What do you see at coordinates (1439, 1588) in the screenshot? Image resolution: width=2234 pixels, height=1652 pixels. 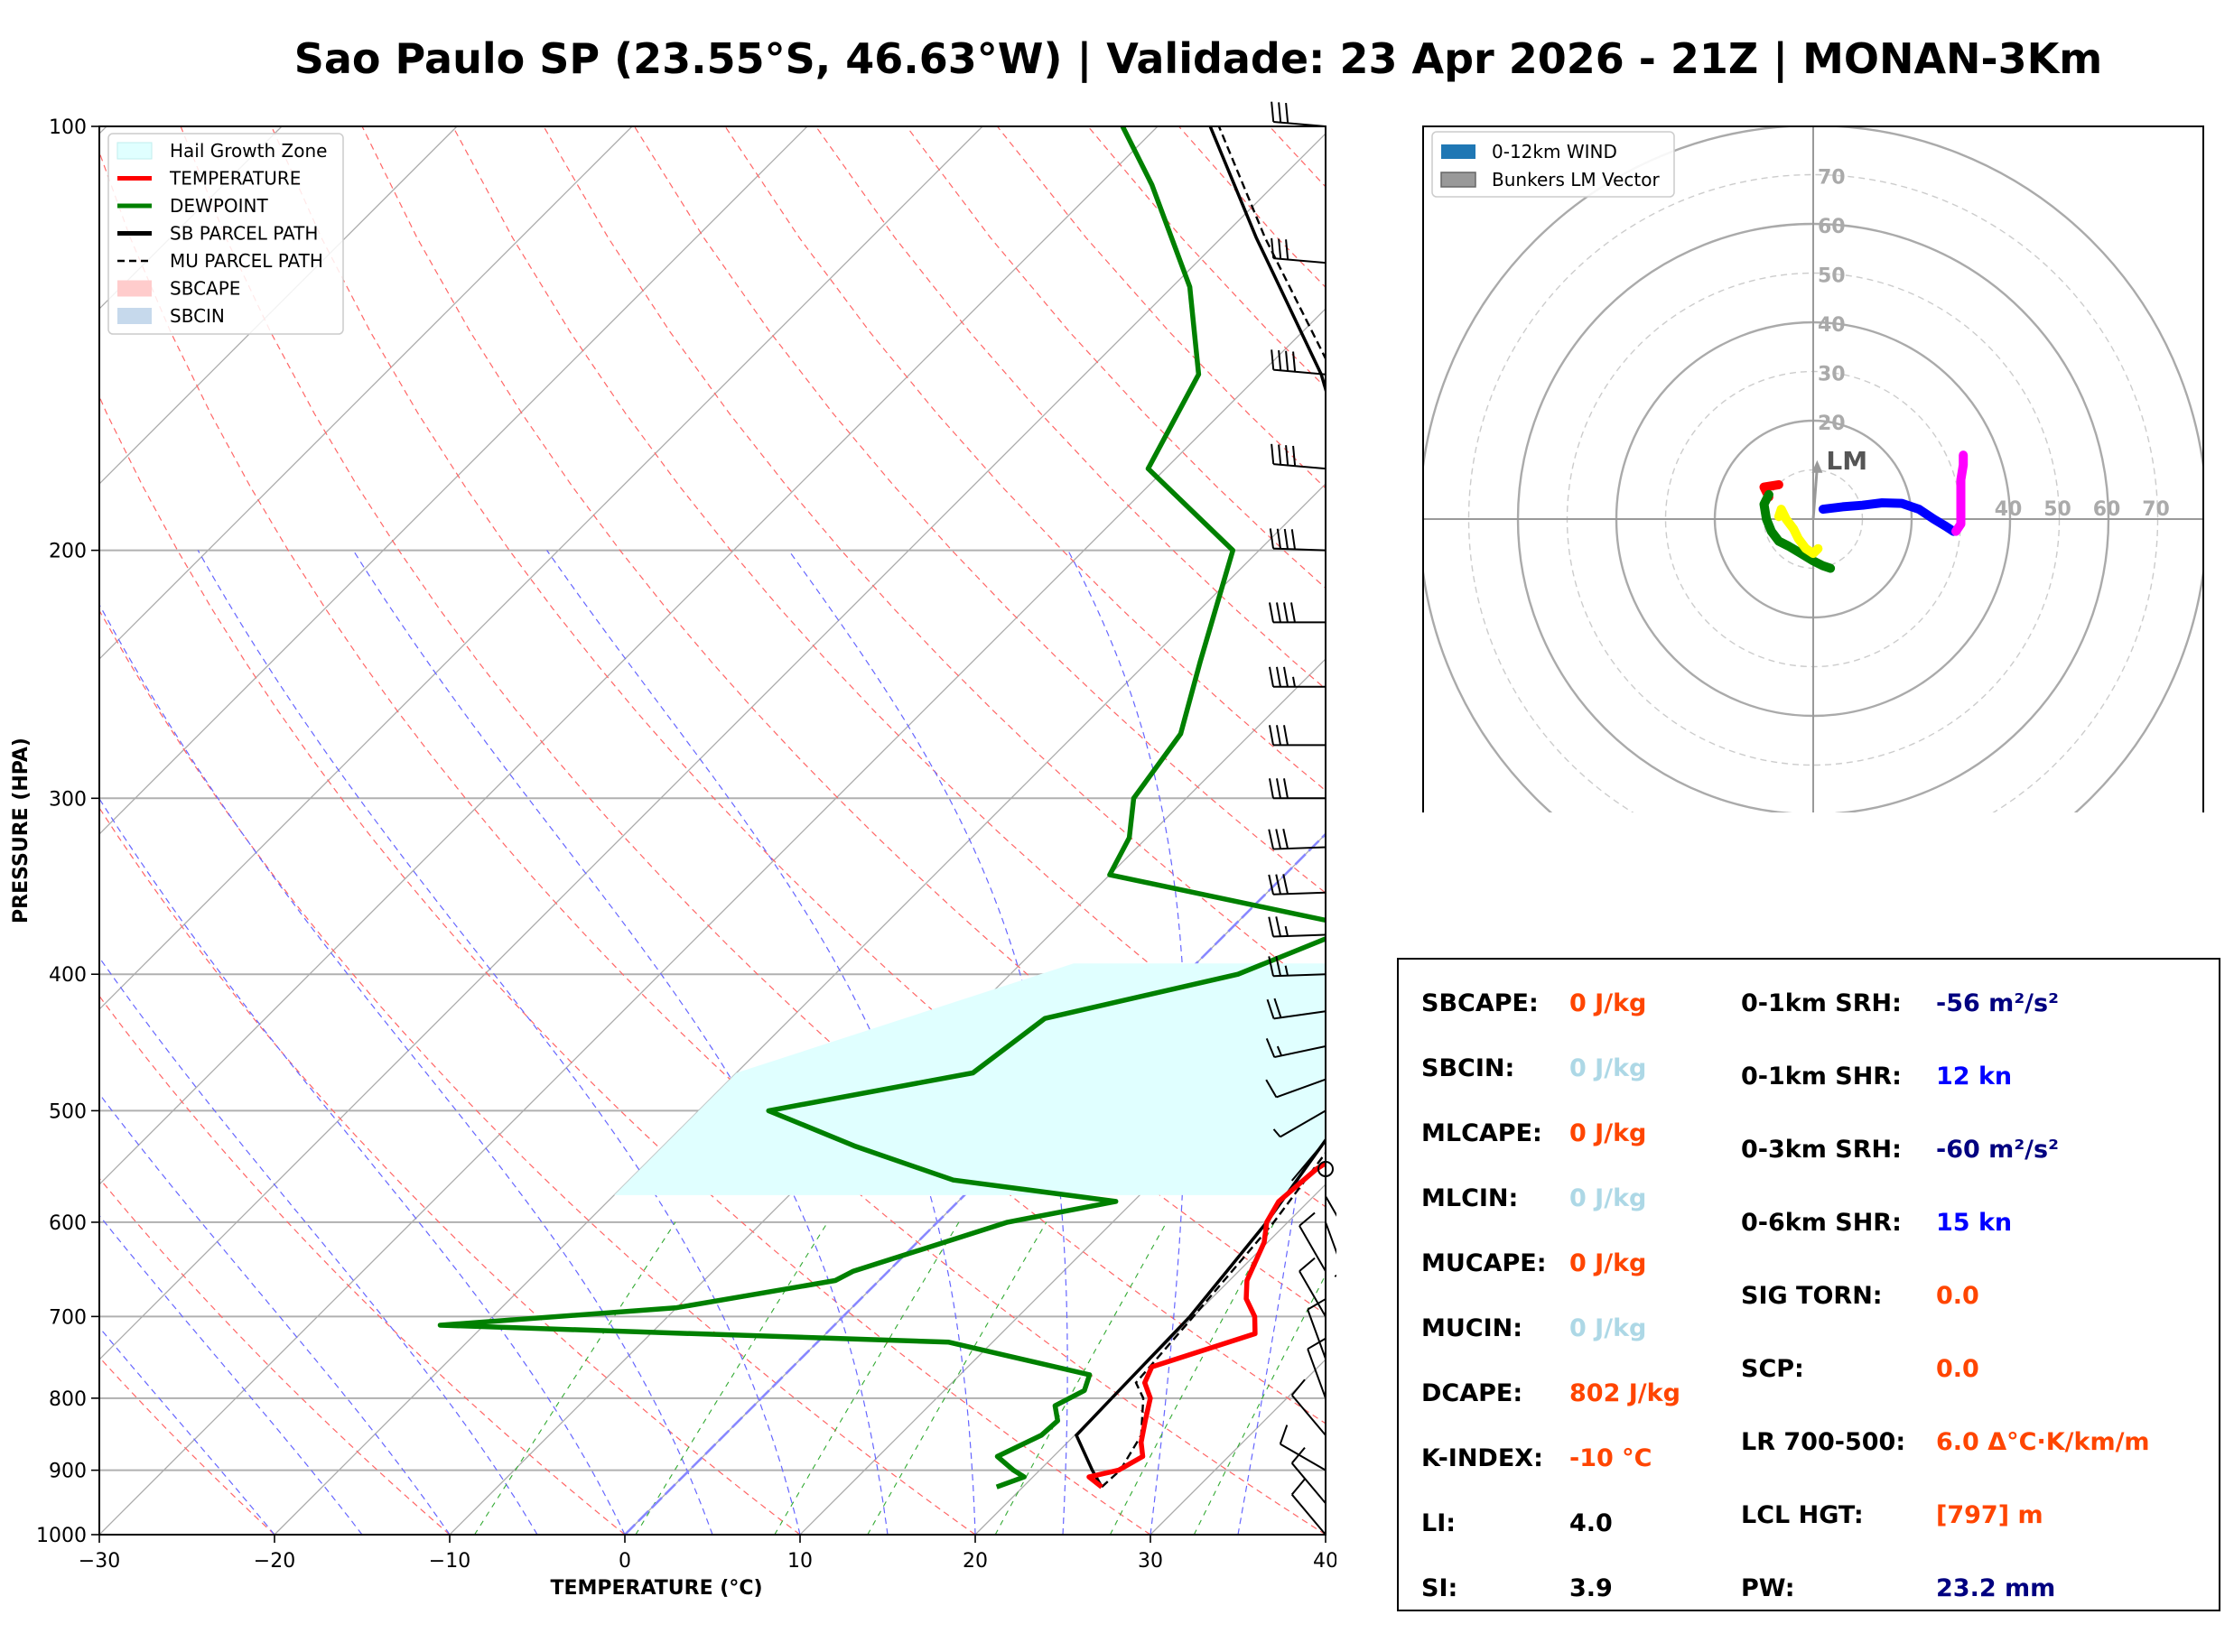 I see `index-label: SI:` at bounding box center [1439, 1588].